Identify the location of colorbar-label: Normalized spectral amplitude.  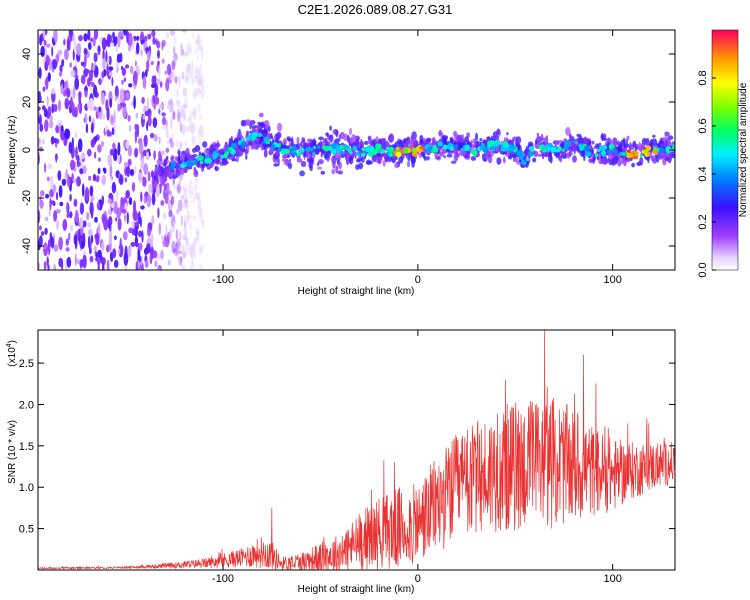
(743, 149).